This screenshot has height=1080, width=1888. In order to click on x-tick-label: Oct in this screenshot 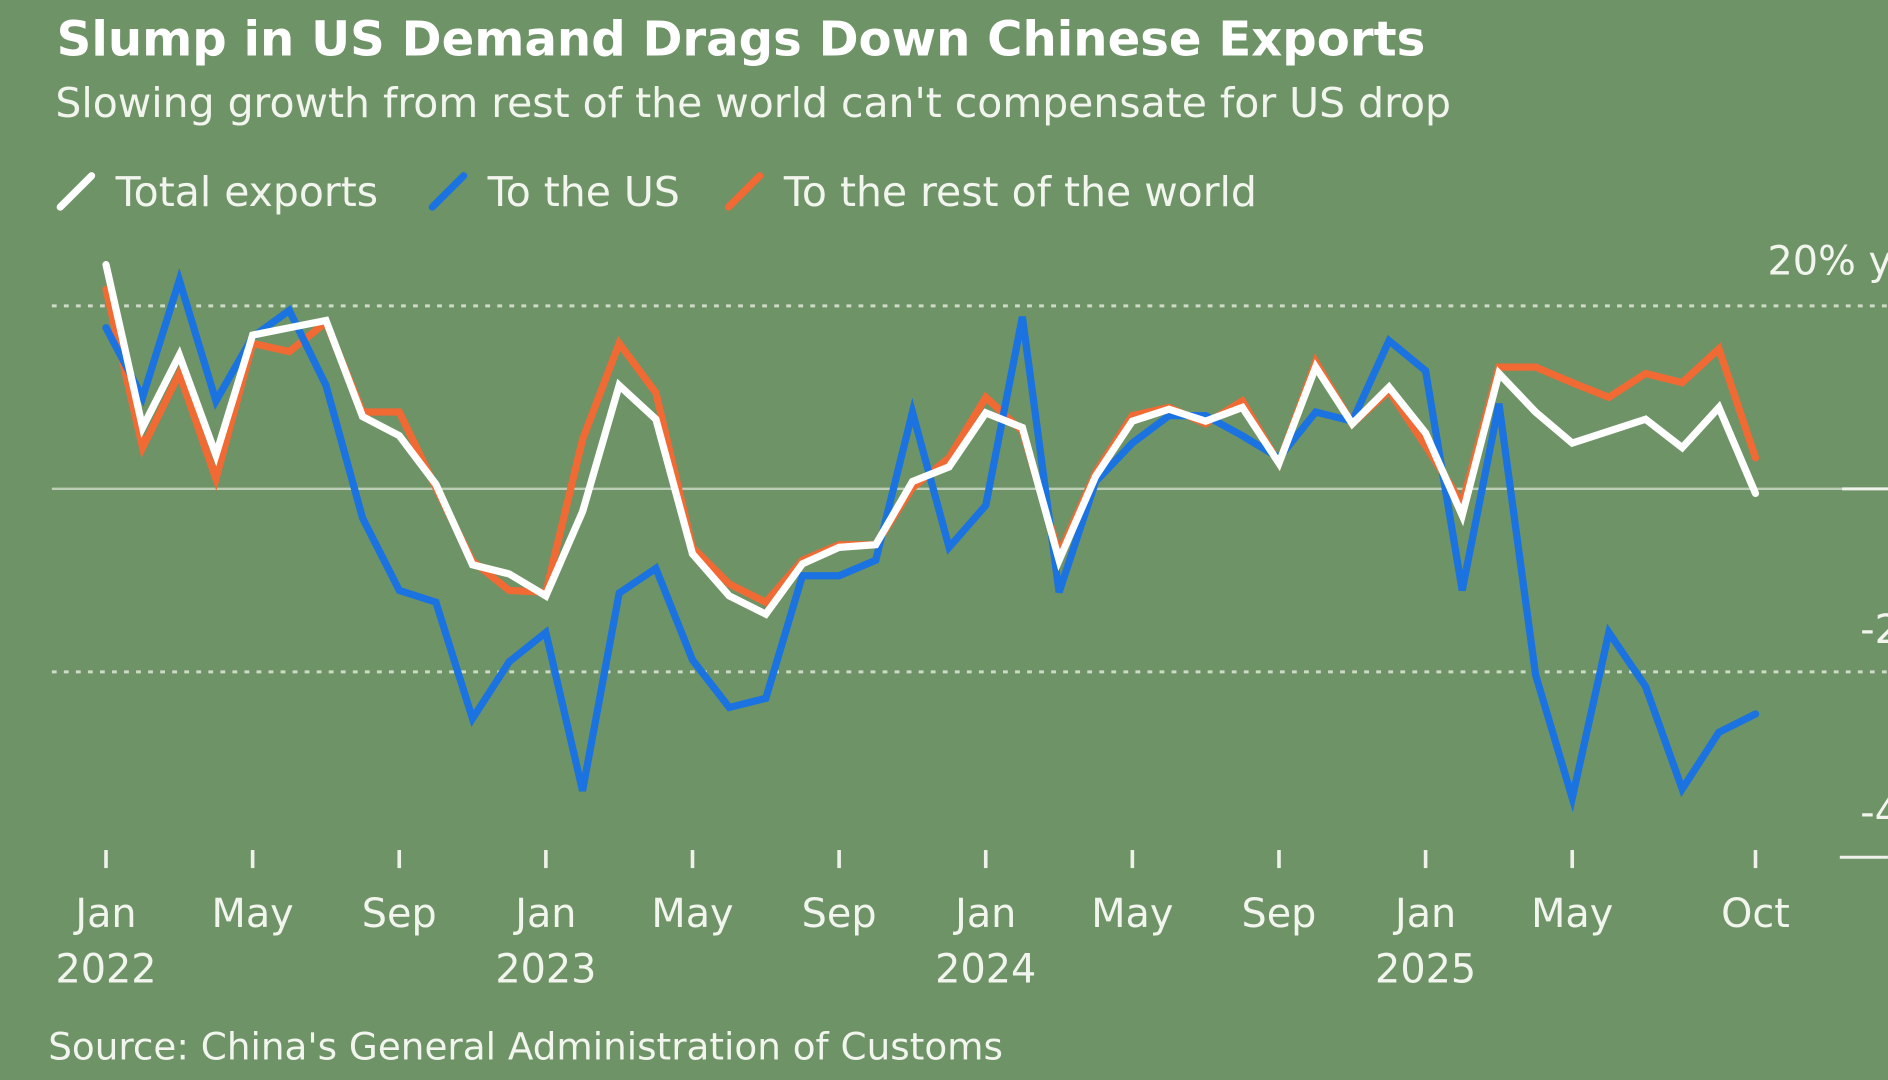, I will do `click(1755, 914)`.